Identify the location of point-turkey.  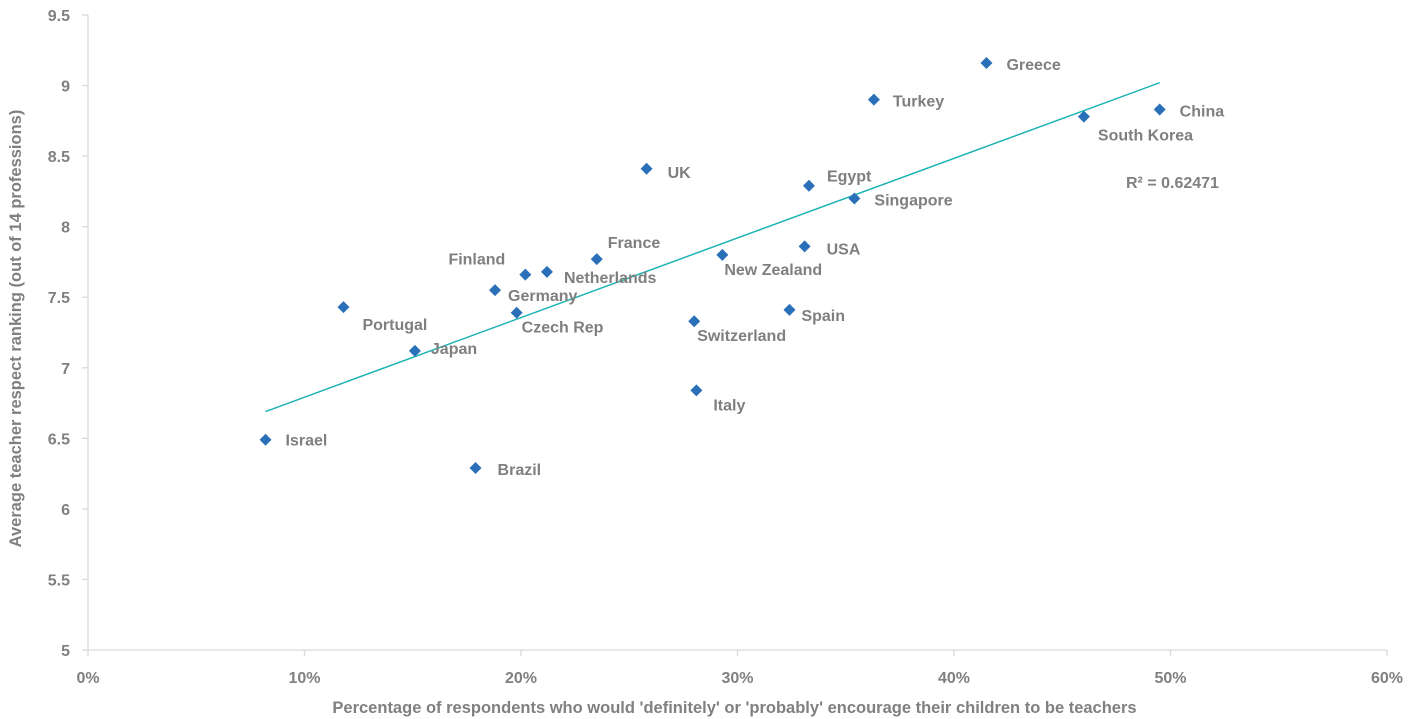
(873, 99).